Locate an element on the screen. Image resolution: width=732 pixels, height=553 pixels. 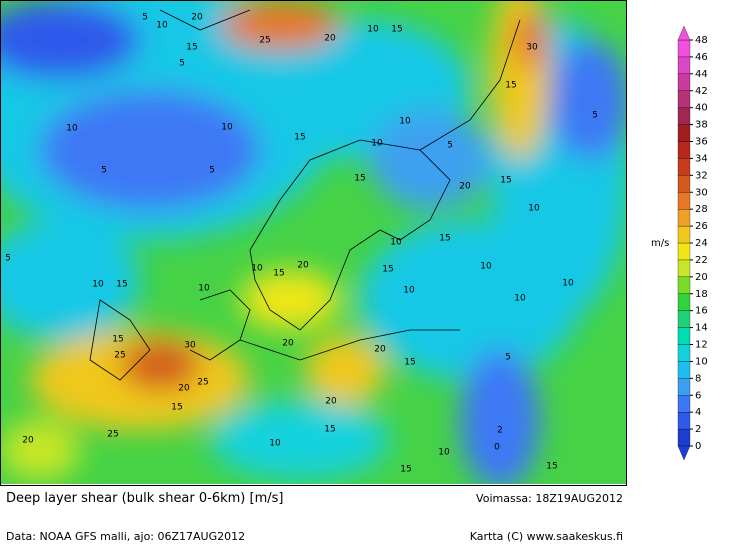
colorbar-tick-label: 36 is located at coordinates (701, 142).